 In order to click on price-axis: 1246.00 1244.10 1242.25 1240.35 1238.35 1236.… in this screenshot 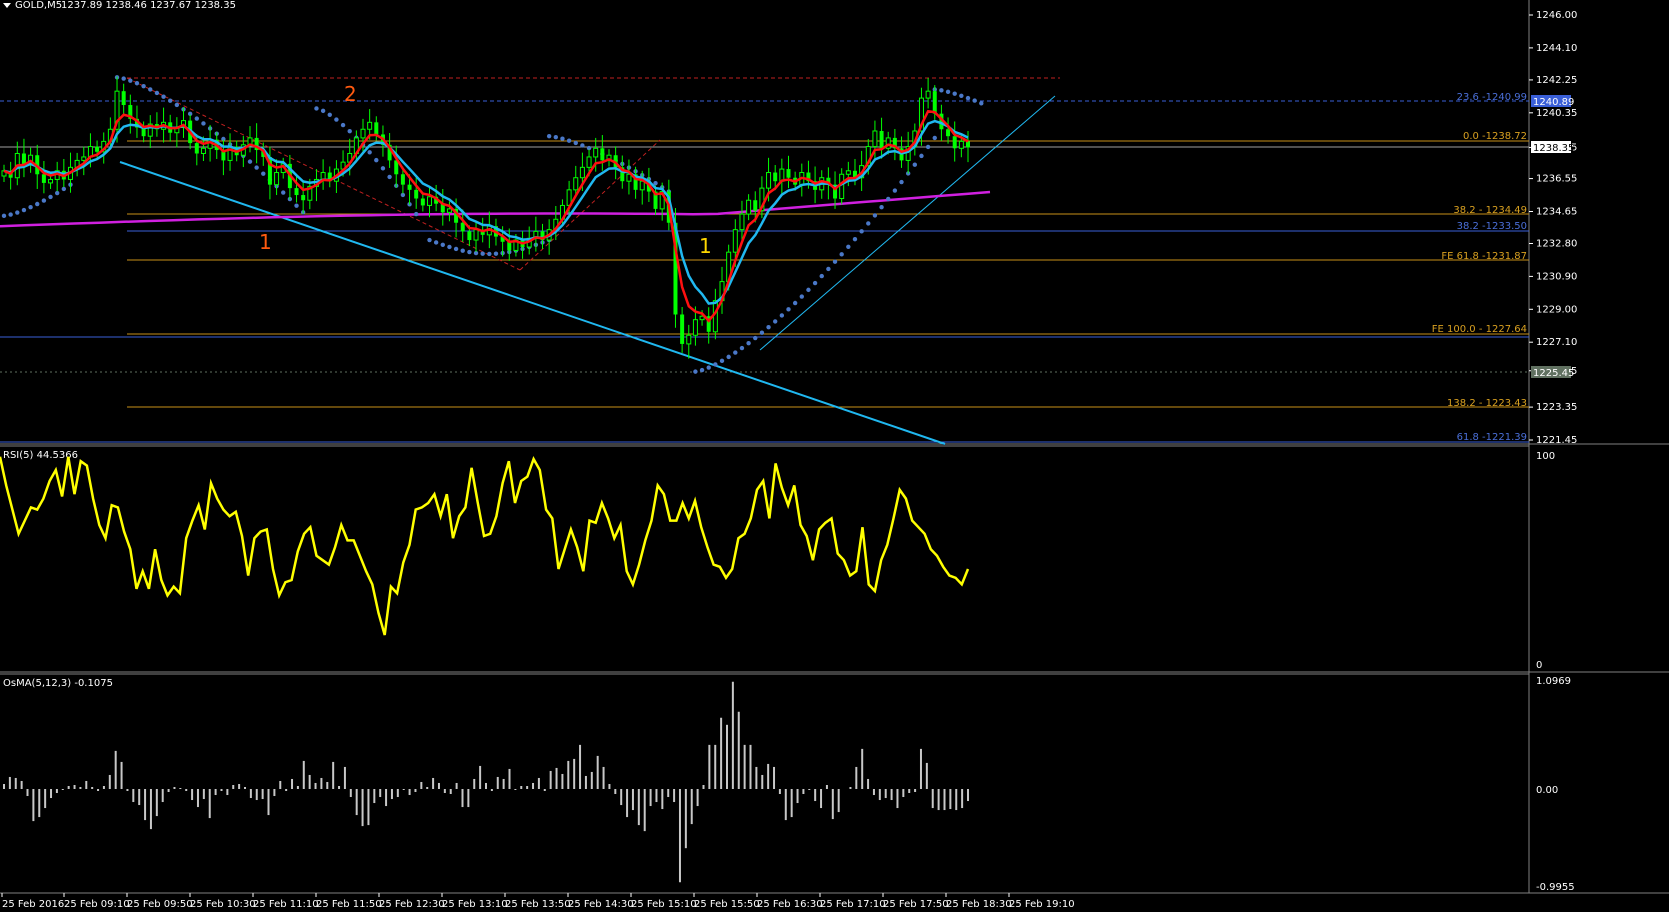, I will do `click(1553, 228)`.